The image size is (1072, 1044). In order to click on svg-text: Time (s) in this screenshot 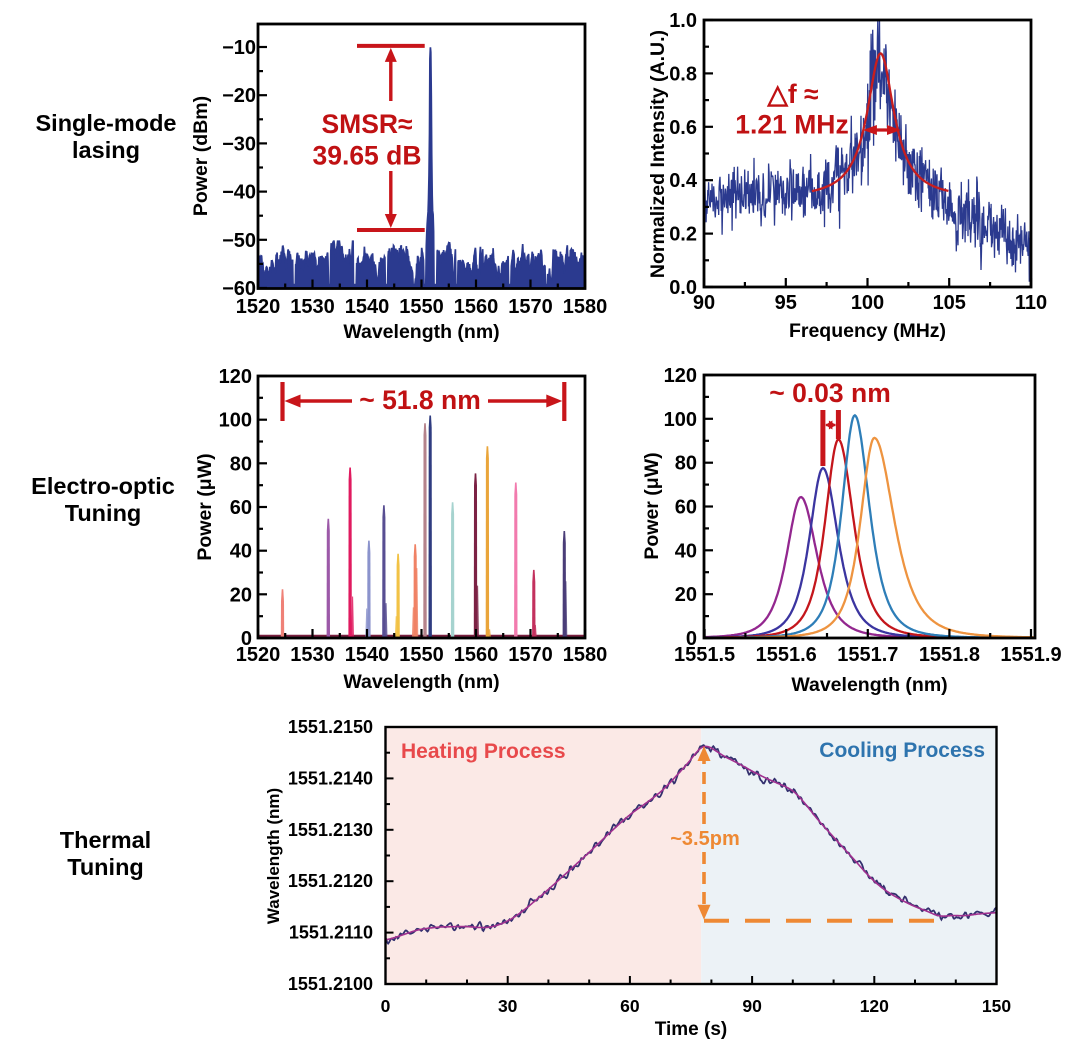, I will do `click(691, 1029)`.